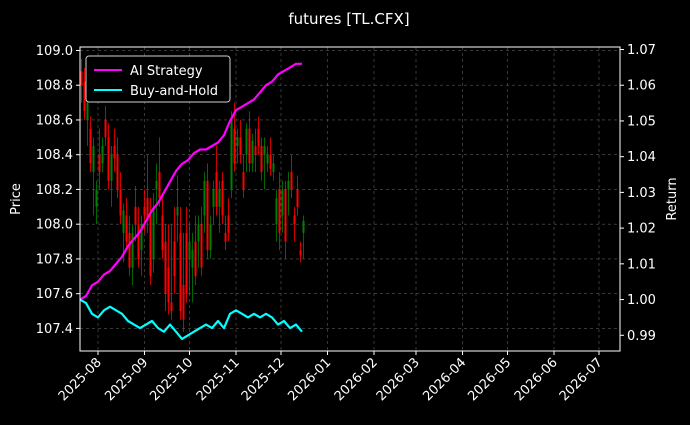  What do you see at coordinates (641, 193) in the screenshot?
I see `right-tick-label: 1.03` at bounding box center [641, 193].